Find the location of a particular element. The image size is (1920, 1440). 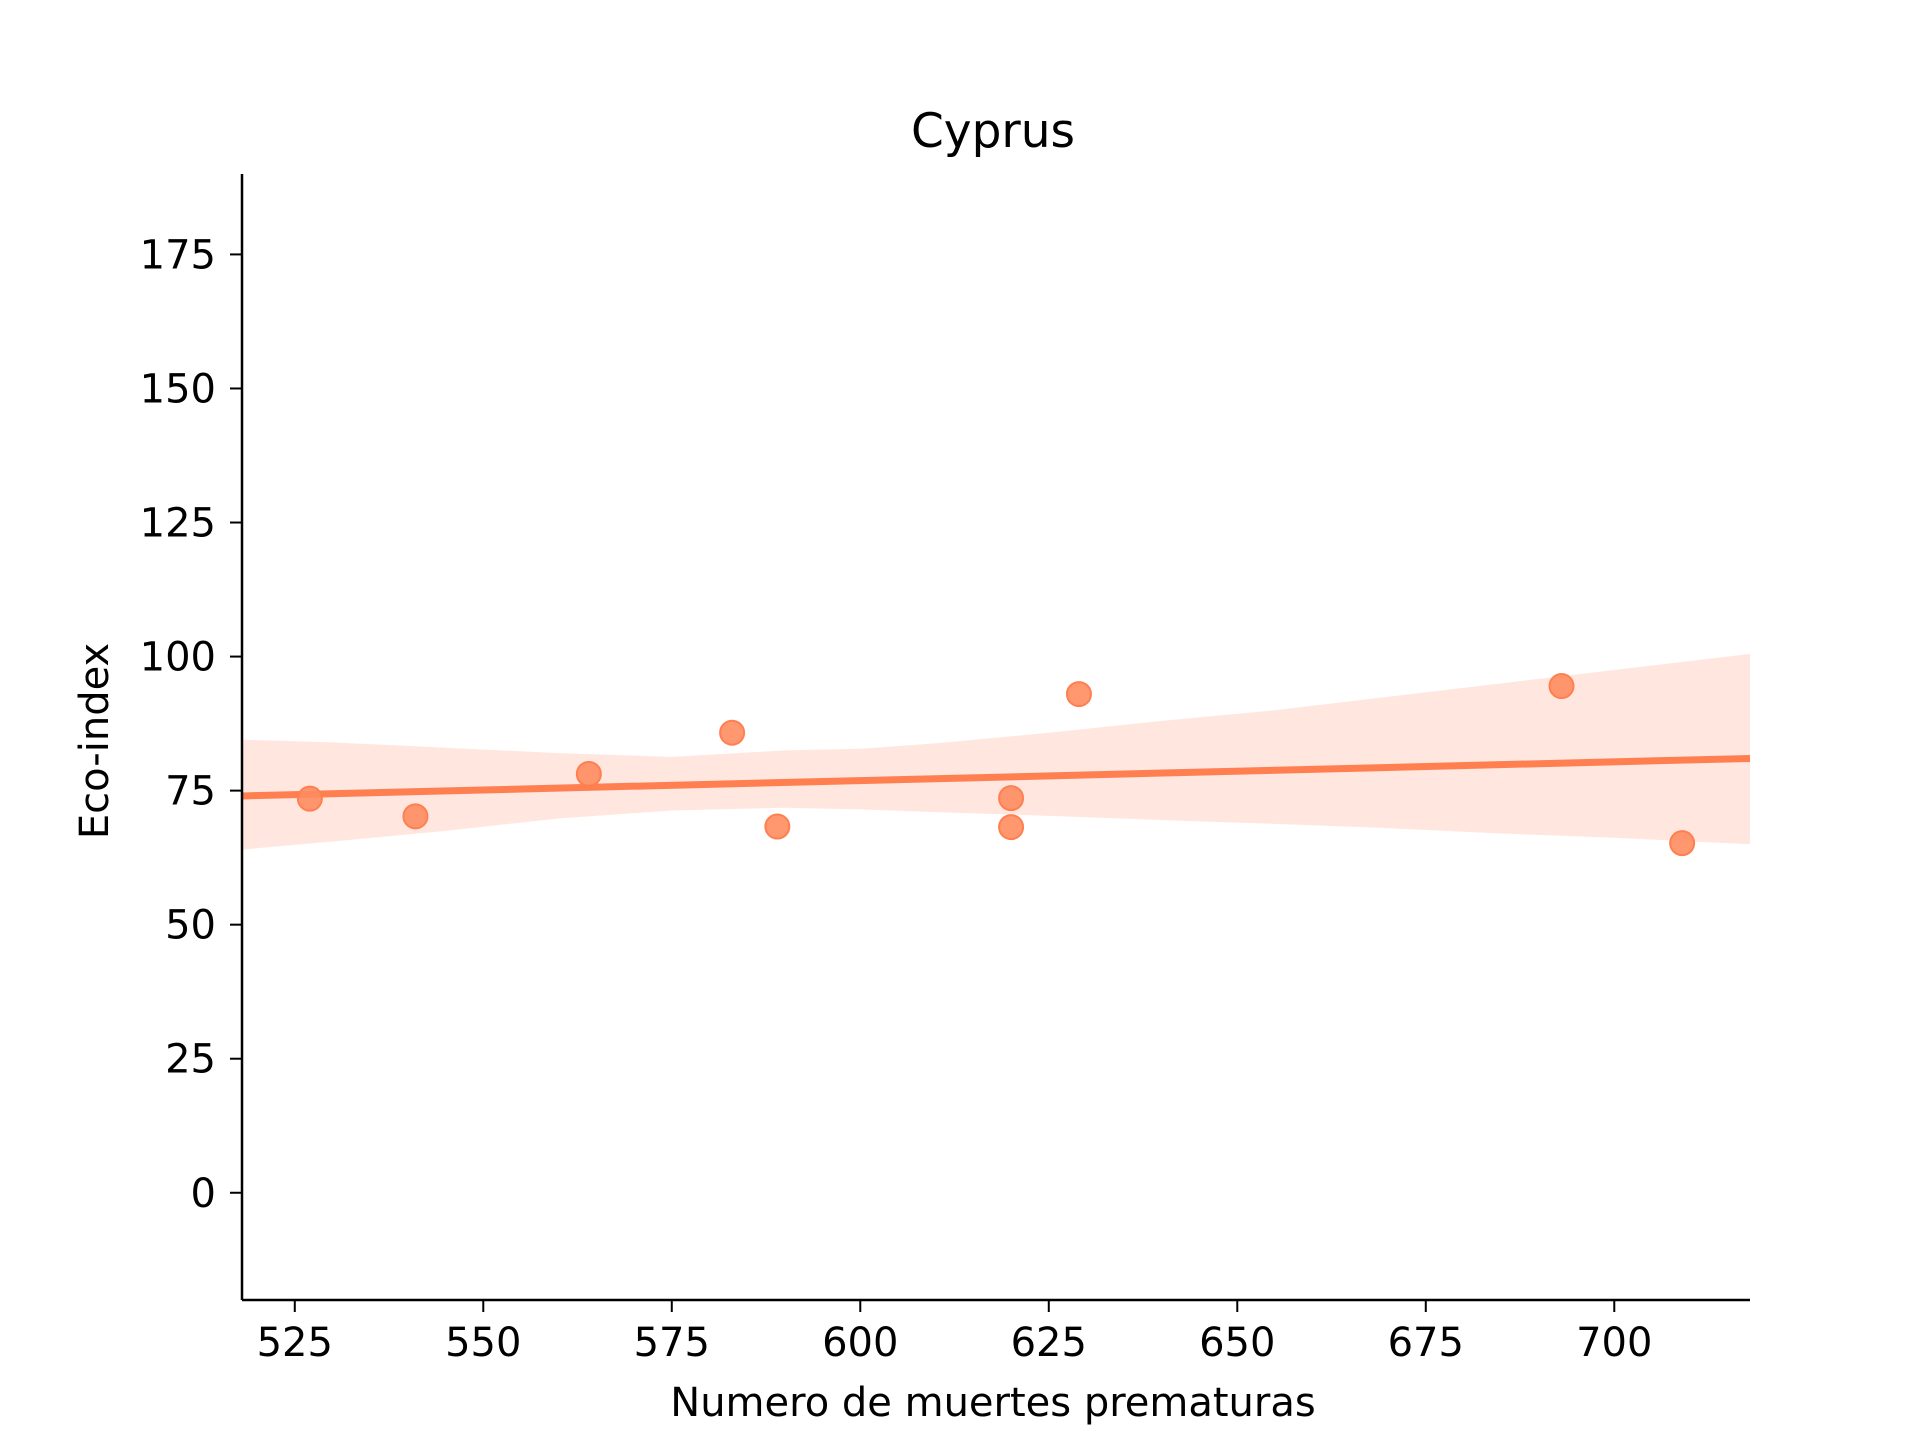

x-tick-label: 525 is located at coordinates (295, 1343).